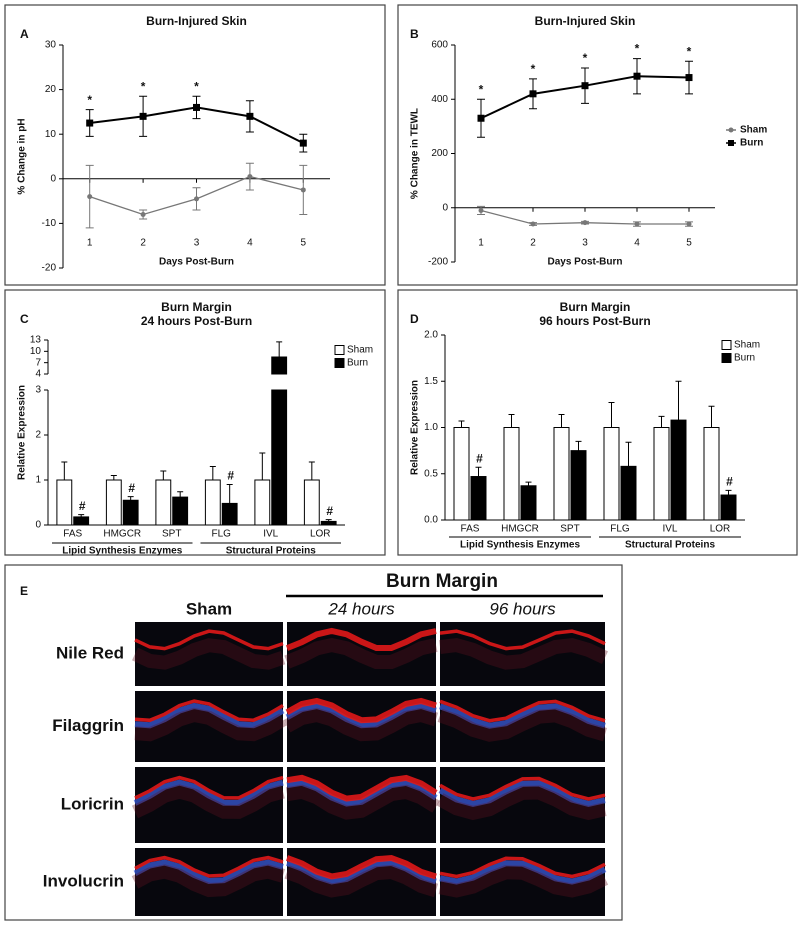  What do you see at coordinates (88, 725) in the screenshot?
I see `row-label: Filaggrin` at bounding box center [88, 725].